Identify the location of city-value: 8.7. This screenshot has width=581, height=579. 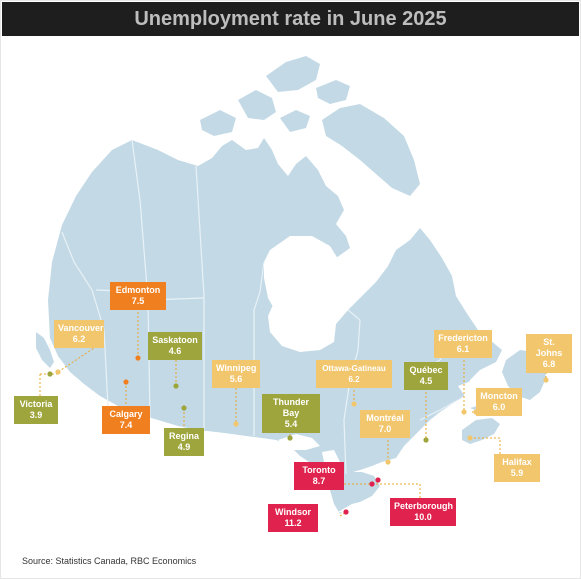
(319, 481).